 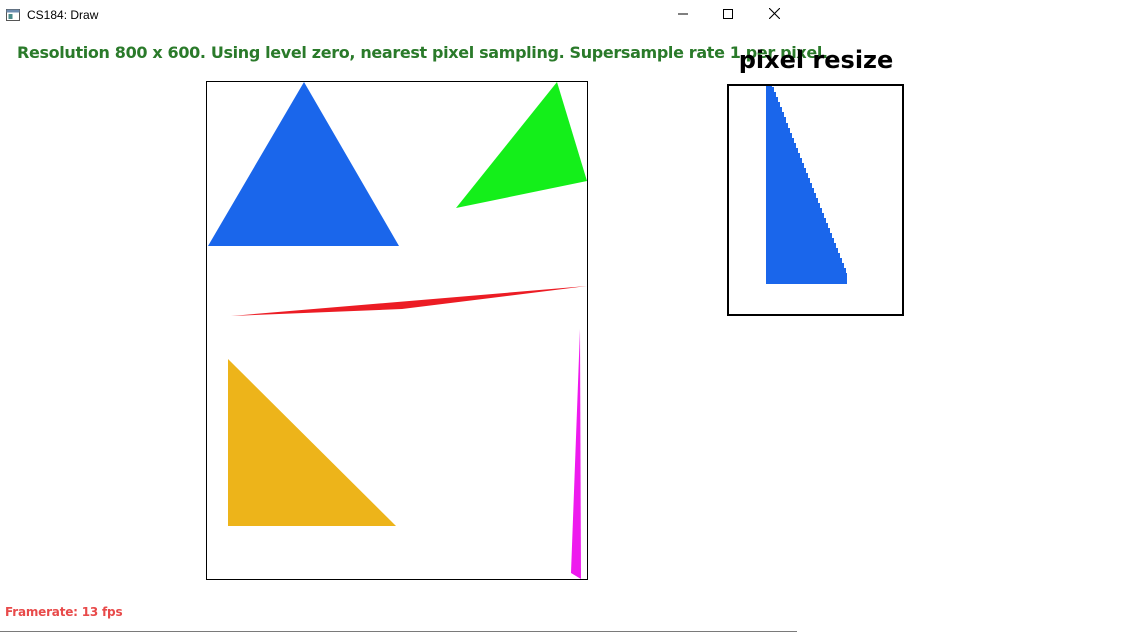 What do you see at coordinates (13, 14) in the screenshot?
I see `window-app-icon` at bounding box center [13, 14].